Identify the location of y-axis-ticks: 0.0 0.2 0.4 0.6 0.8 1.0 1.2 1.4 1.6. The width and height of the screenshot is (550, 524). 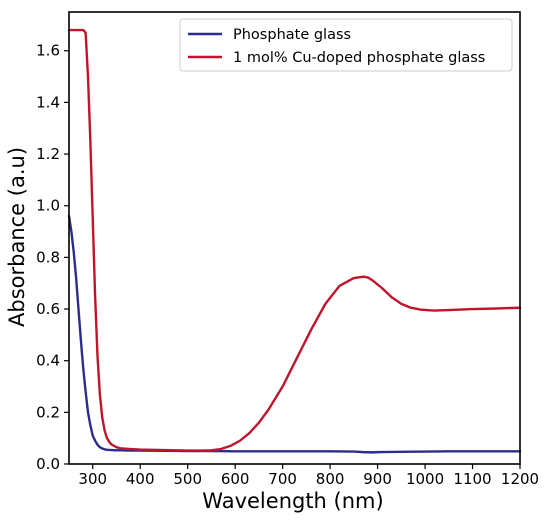
(52, 257).